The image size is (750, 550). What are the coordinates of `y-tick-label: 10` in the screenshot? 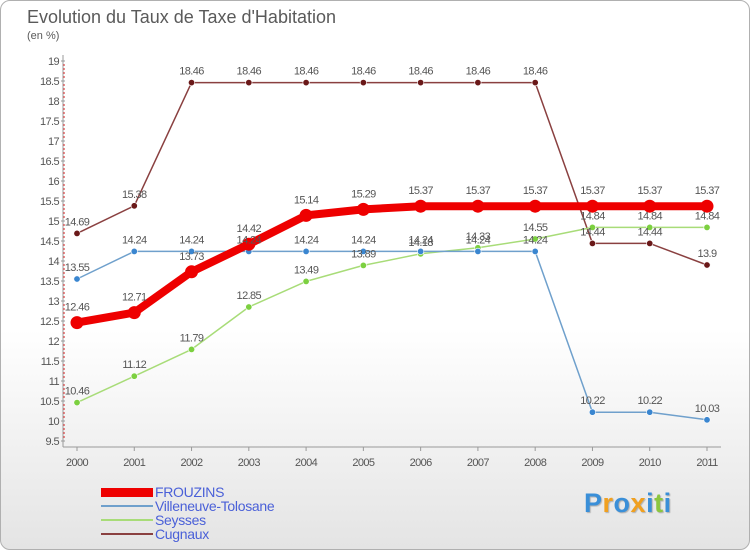 It's located at (54, 422).